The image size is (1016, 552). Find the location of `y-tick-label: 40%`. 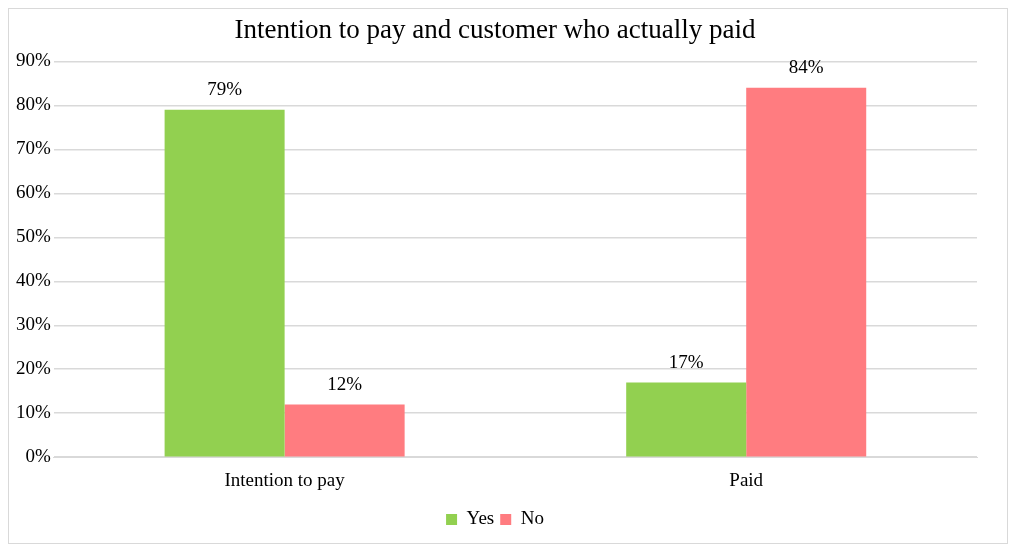

y-tick-label: 40% is located at coordinates (33, 280).